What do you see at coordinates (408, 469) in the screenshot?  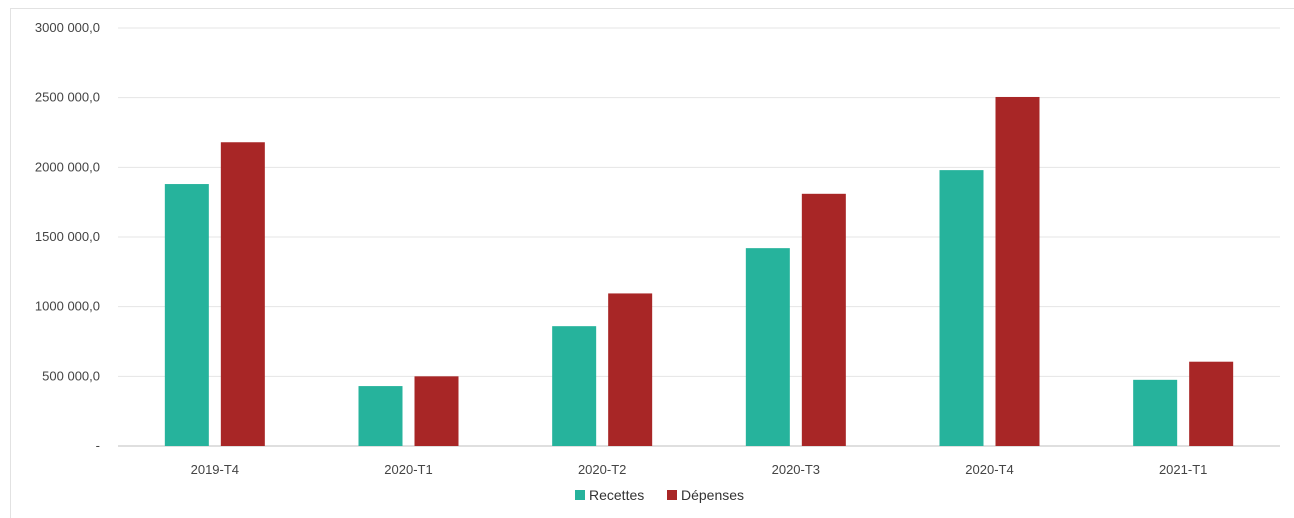 I see `x-tick-label: 2020-T1` at bounding box center [408, 469].